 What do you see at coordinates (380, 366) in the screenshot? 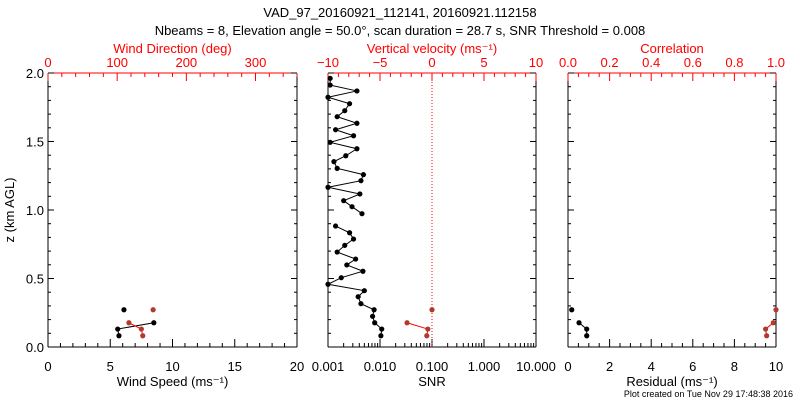
I see `x-tick-label: 0.010` at bounding box center [380, 366].